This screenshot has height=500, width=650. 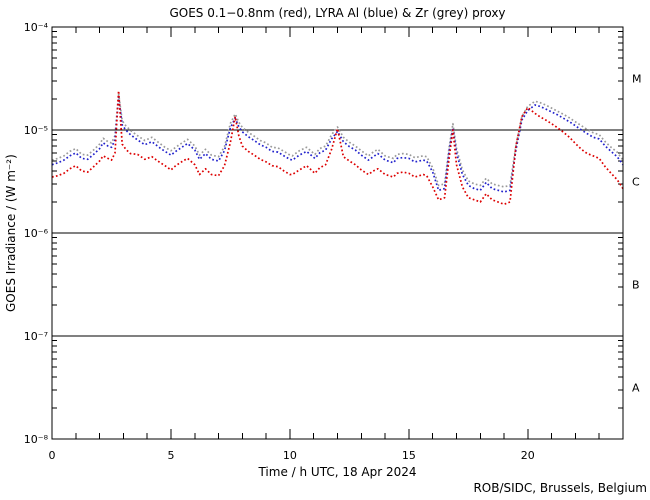 What do you see at coordinates (36, 336) in the screenshot?
I see `y-tick-label: 10⁻⁷` at bounding box center [36, 336].